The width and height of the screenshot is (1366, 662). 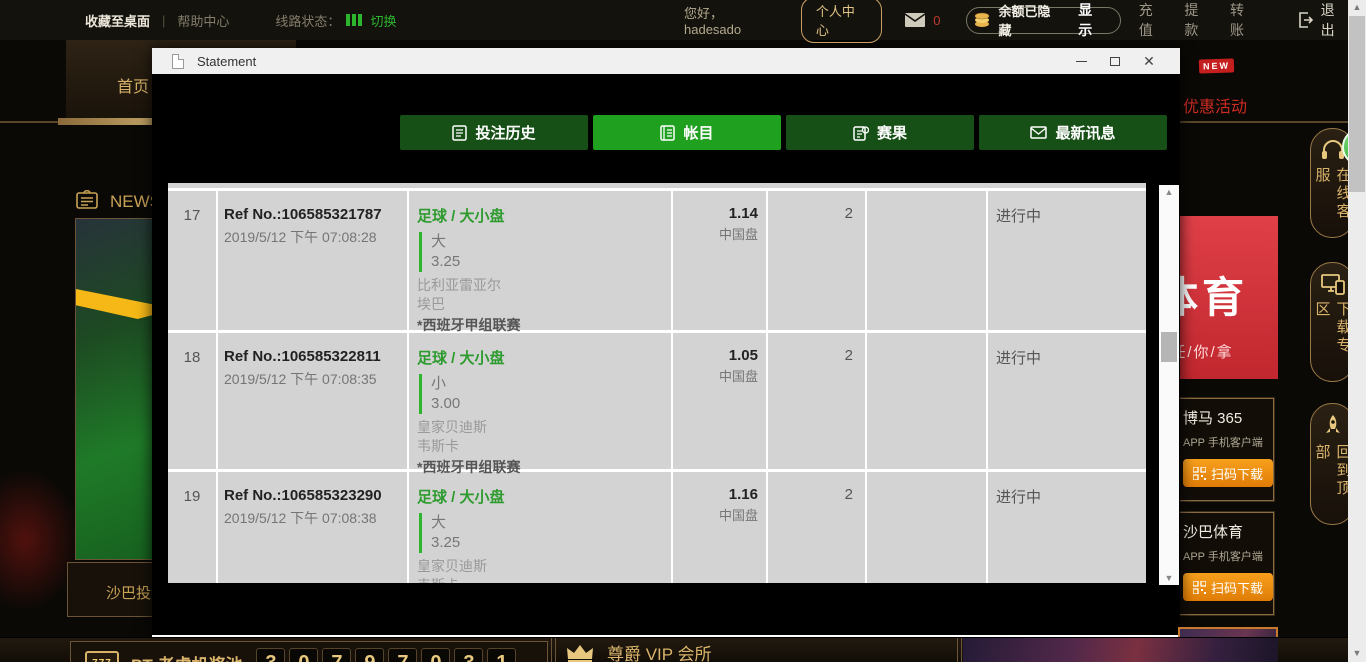 What do you see at coordinates (915, 20) in the screenshot?
I see `mail-icon` at bounding box center [915, 20].